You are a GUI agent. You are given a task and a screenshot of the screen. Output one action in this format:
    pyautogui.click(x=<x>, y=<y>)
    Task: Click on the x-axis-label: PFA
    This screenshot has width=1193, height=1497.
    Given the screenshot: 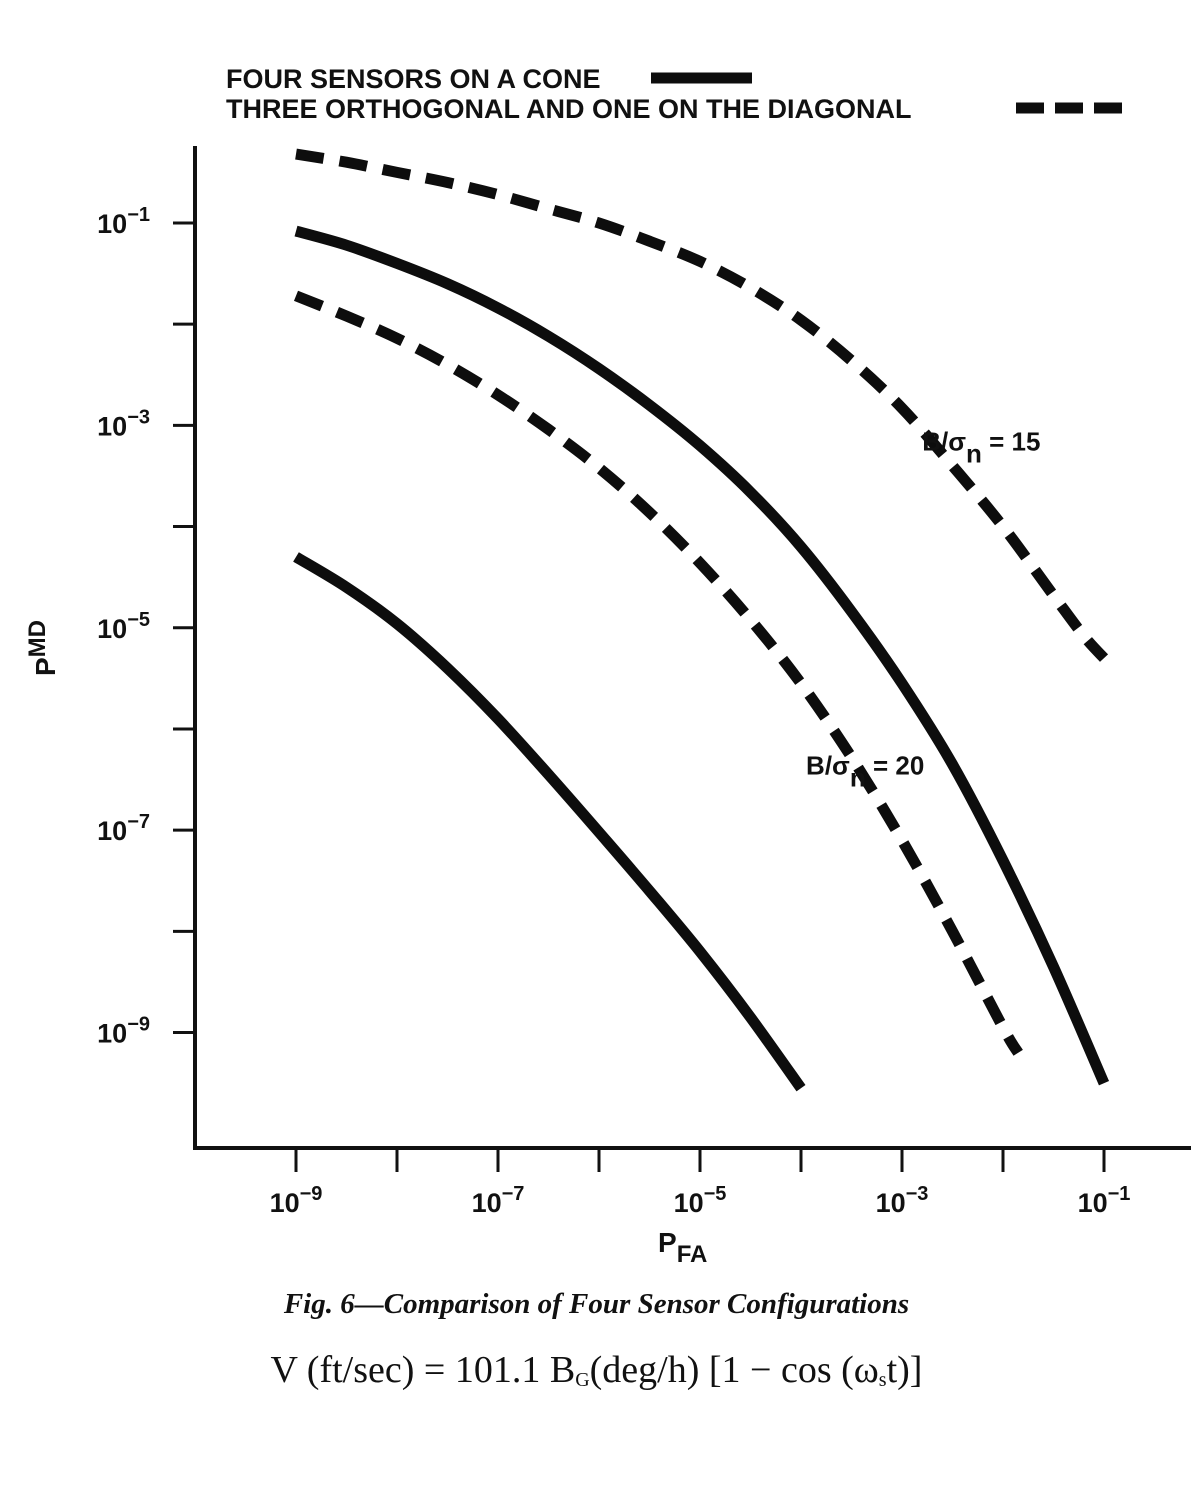 What is the action you would take?
    pyautogui.click(x=682, y=1247)
    